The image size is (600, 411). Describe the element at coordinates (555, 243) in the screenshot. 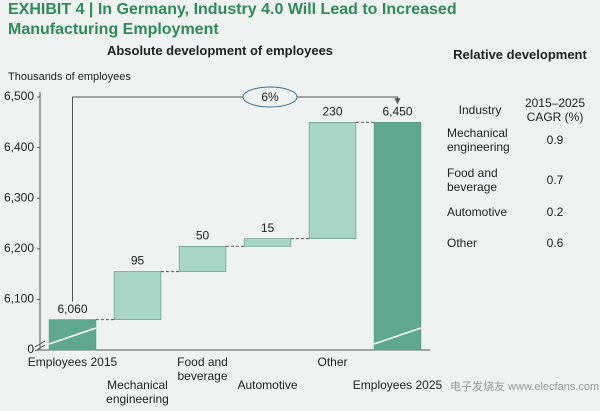

I see `table-cell: 0.6` at that location.